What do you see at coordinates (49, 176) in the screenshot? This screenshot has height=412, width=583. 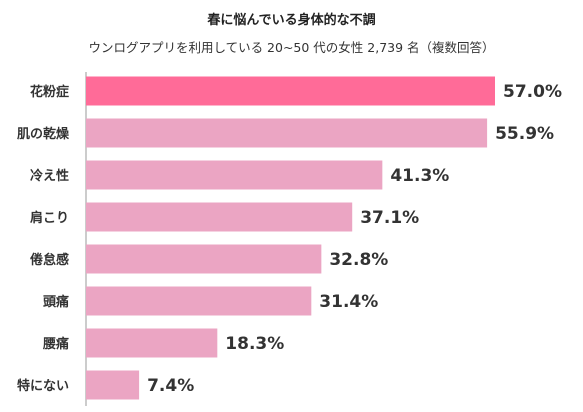 I see `category-label: 冷え性` at bounding box center [49, 176].